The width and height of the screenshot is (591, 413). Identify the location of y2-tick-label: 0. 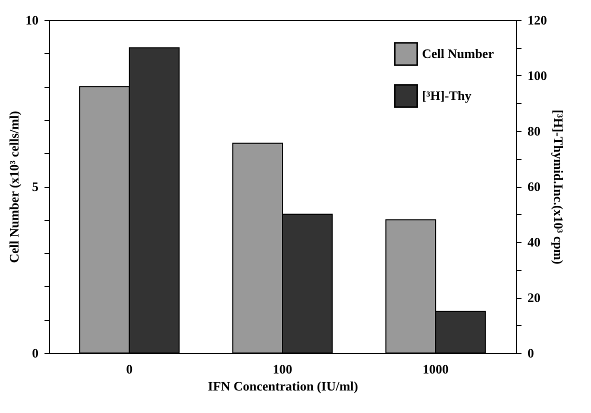
(531, 353).